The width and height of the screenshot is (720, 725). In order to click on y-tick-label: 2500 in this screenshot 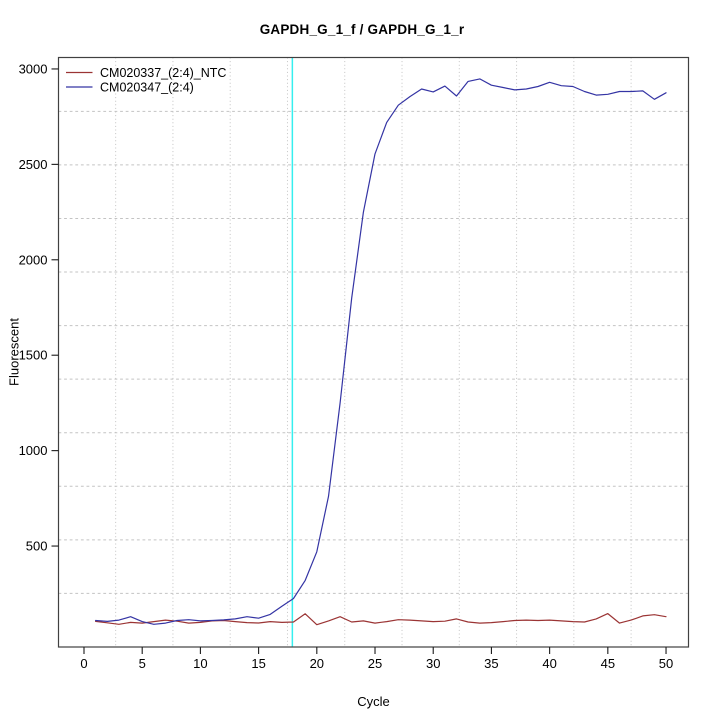, I will do `click(33, 164)`.